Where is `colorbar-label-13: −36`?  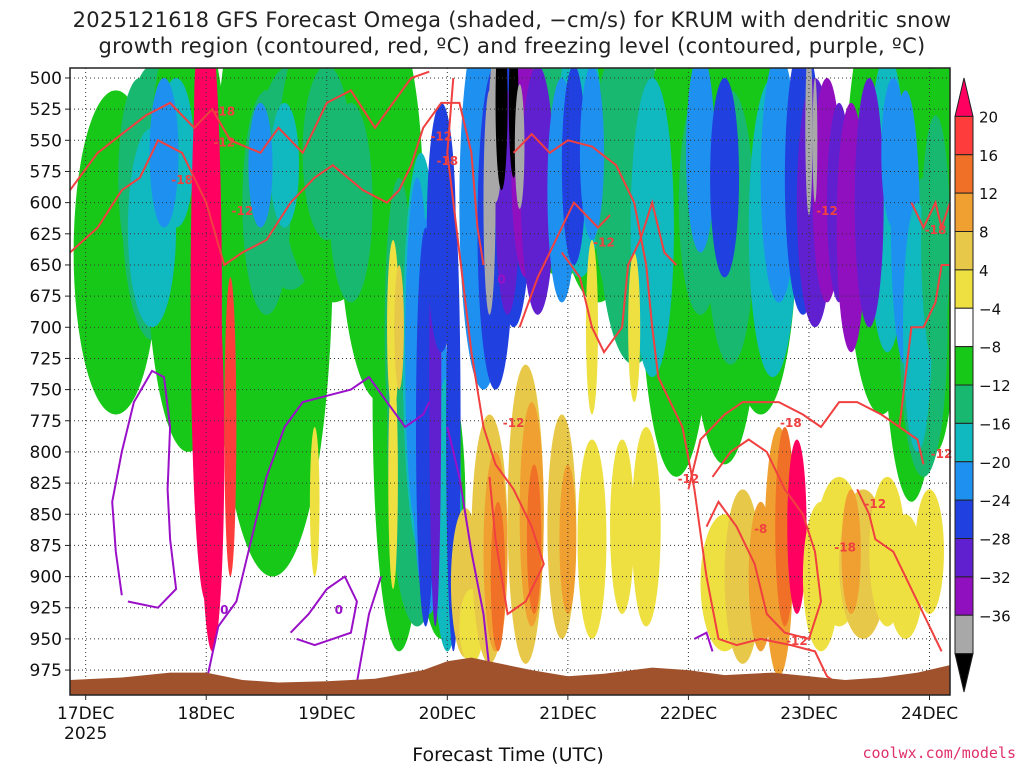 colorbar-label-13: −36 is located at coordinates (995, 616).